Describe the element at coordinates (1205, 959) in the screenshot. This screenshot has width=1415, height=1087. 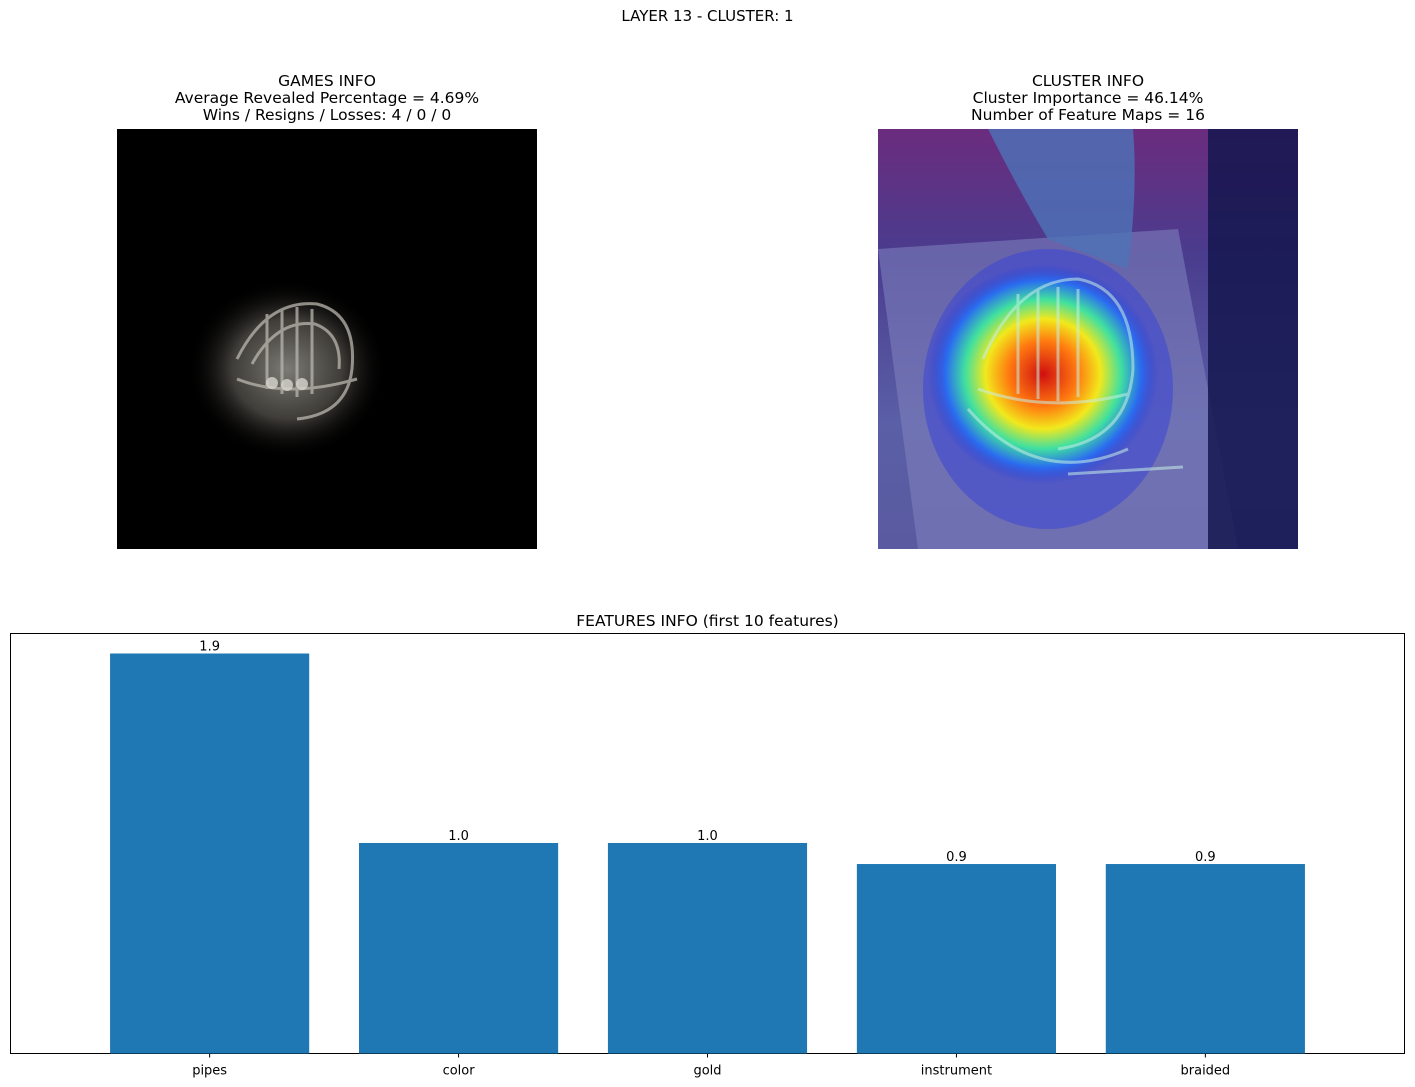
I see `bar-braided` at that location.